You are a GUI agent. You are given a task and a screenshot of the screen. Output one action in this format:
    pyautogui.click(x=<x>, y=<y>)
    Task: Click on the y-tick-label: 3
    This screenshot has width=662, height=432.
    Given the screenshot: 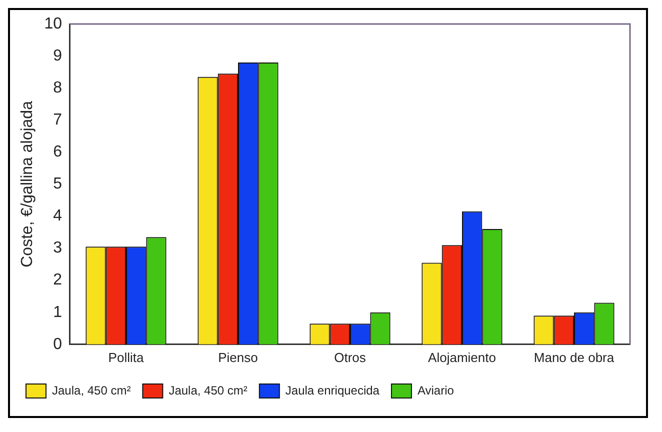 What is the action you would take?
    pyautogui.click(x=57, y=248)
    